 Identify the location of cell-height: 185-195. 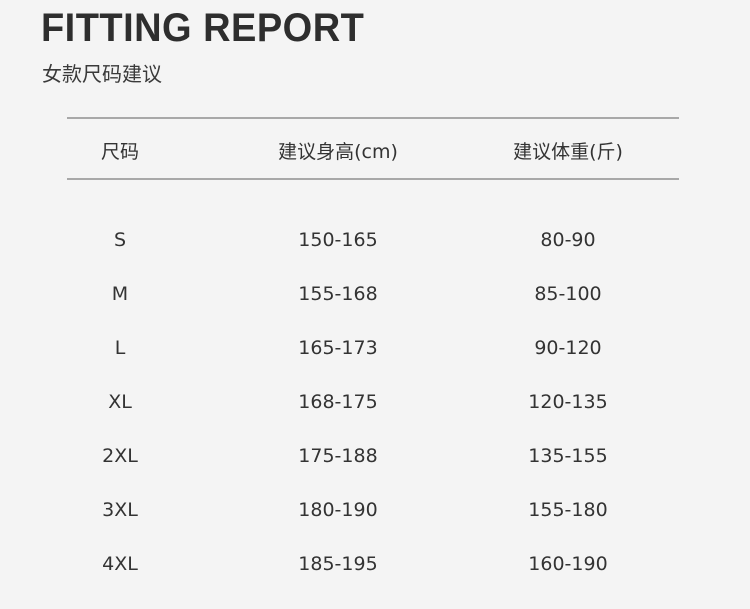
(338, 564).